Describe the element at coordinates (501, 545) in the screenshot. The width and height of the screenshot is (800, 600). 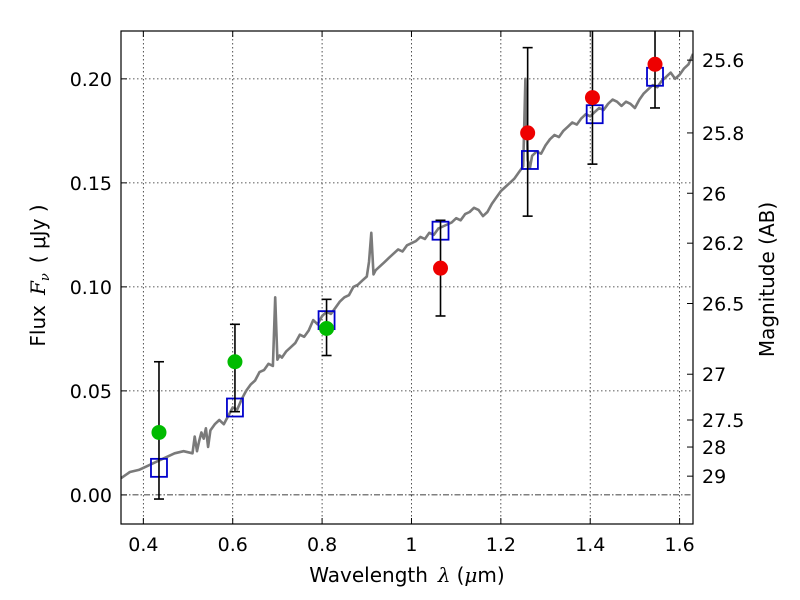
I see `x-tick-label-4: 1.2` at that location.